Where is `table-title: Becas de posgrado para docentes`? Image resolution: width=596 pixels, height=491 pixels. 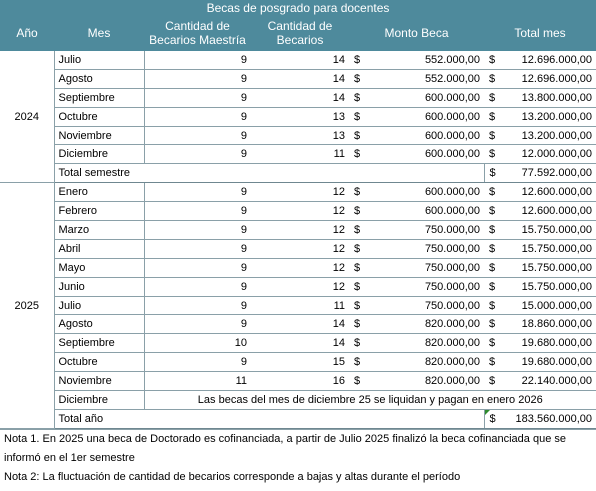
table-title: Becas de posgrado para docentes is located at coordinates (298, 7).